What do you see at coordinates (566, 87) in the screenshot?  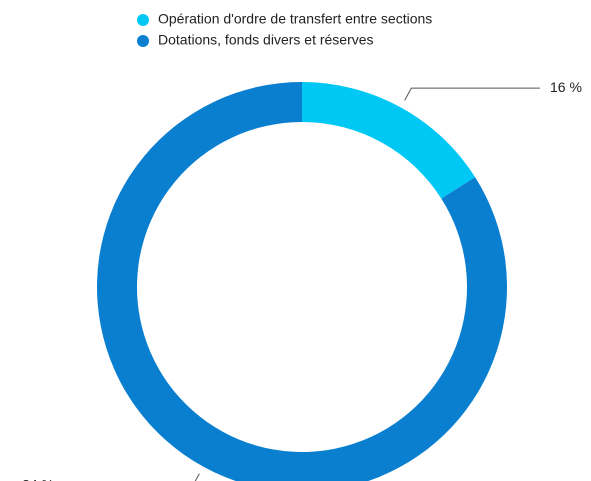 I see `data-label: 16 %` at bounding box center [566, 87].